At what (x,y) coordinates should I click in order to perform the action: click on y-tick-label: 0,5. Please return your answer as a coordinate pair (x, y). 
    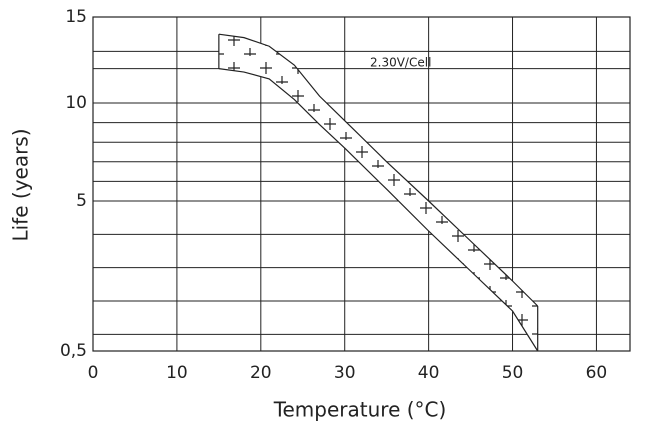
    Looking at the image, I should click on (73, 351).